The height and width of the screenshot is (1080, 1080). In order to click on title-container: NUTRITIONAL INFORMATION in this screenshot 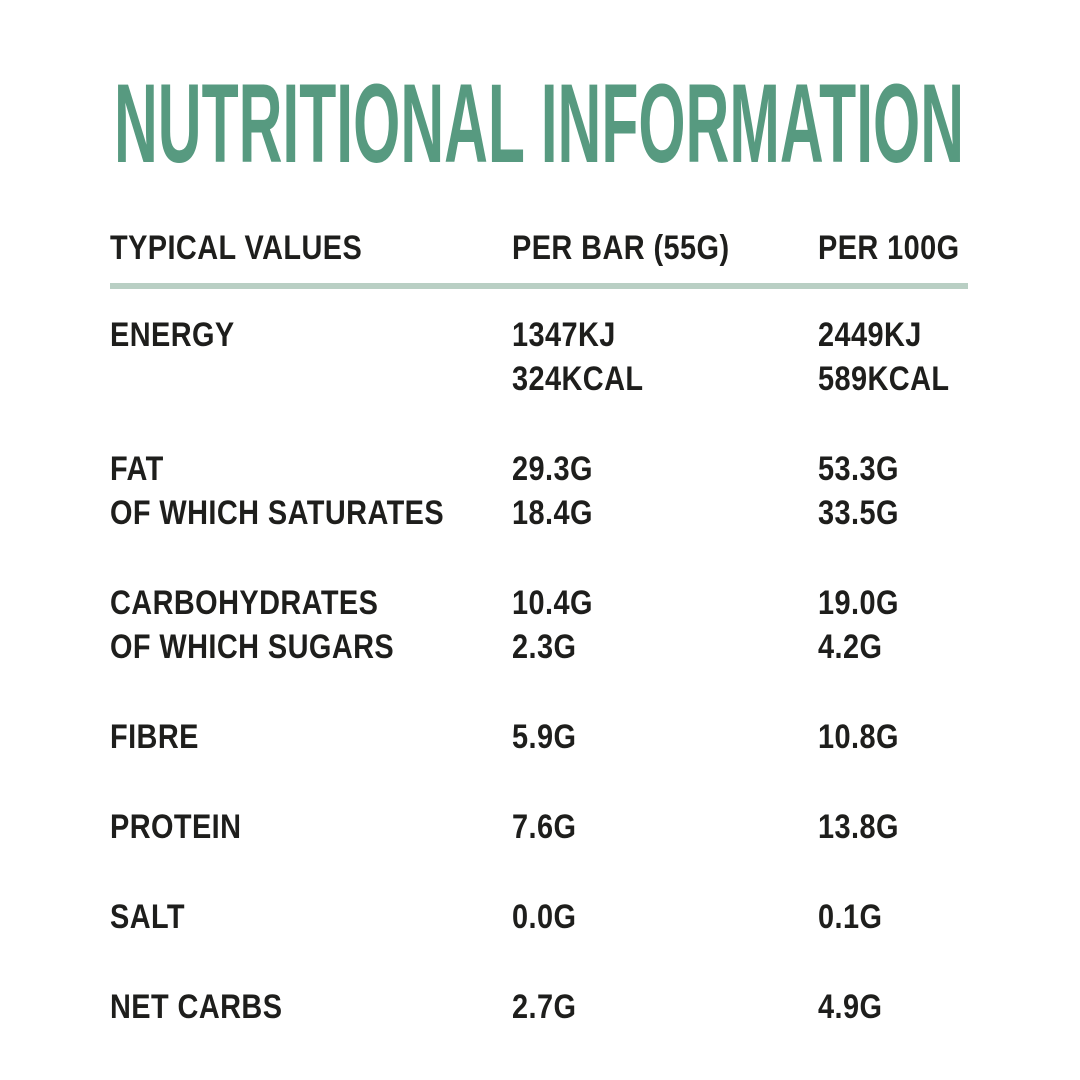, I will do `click(540, 123)`.